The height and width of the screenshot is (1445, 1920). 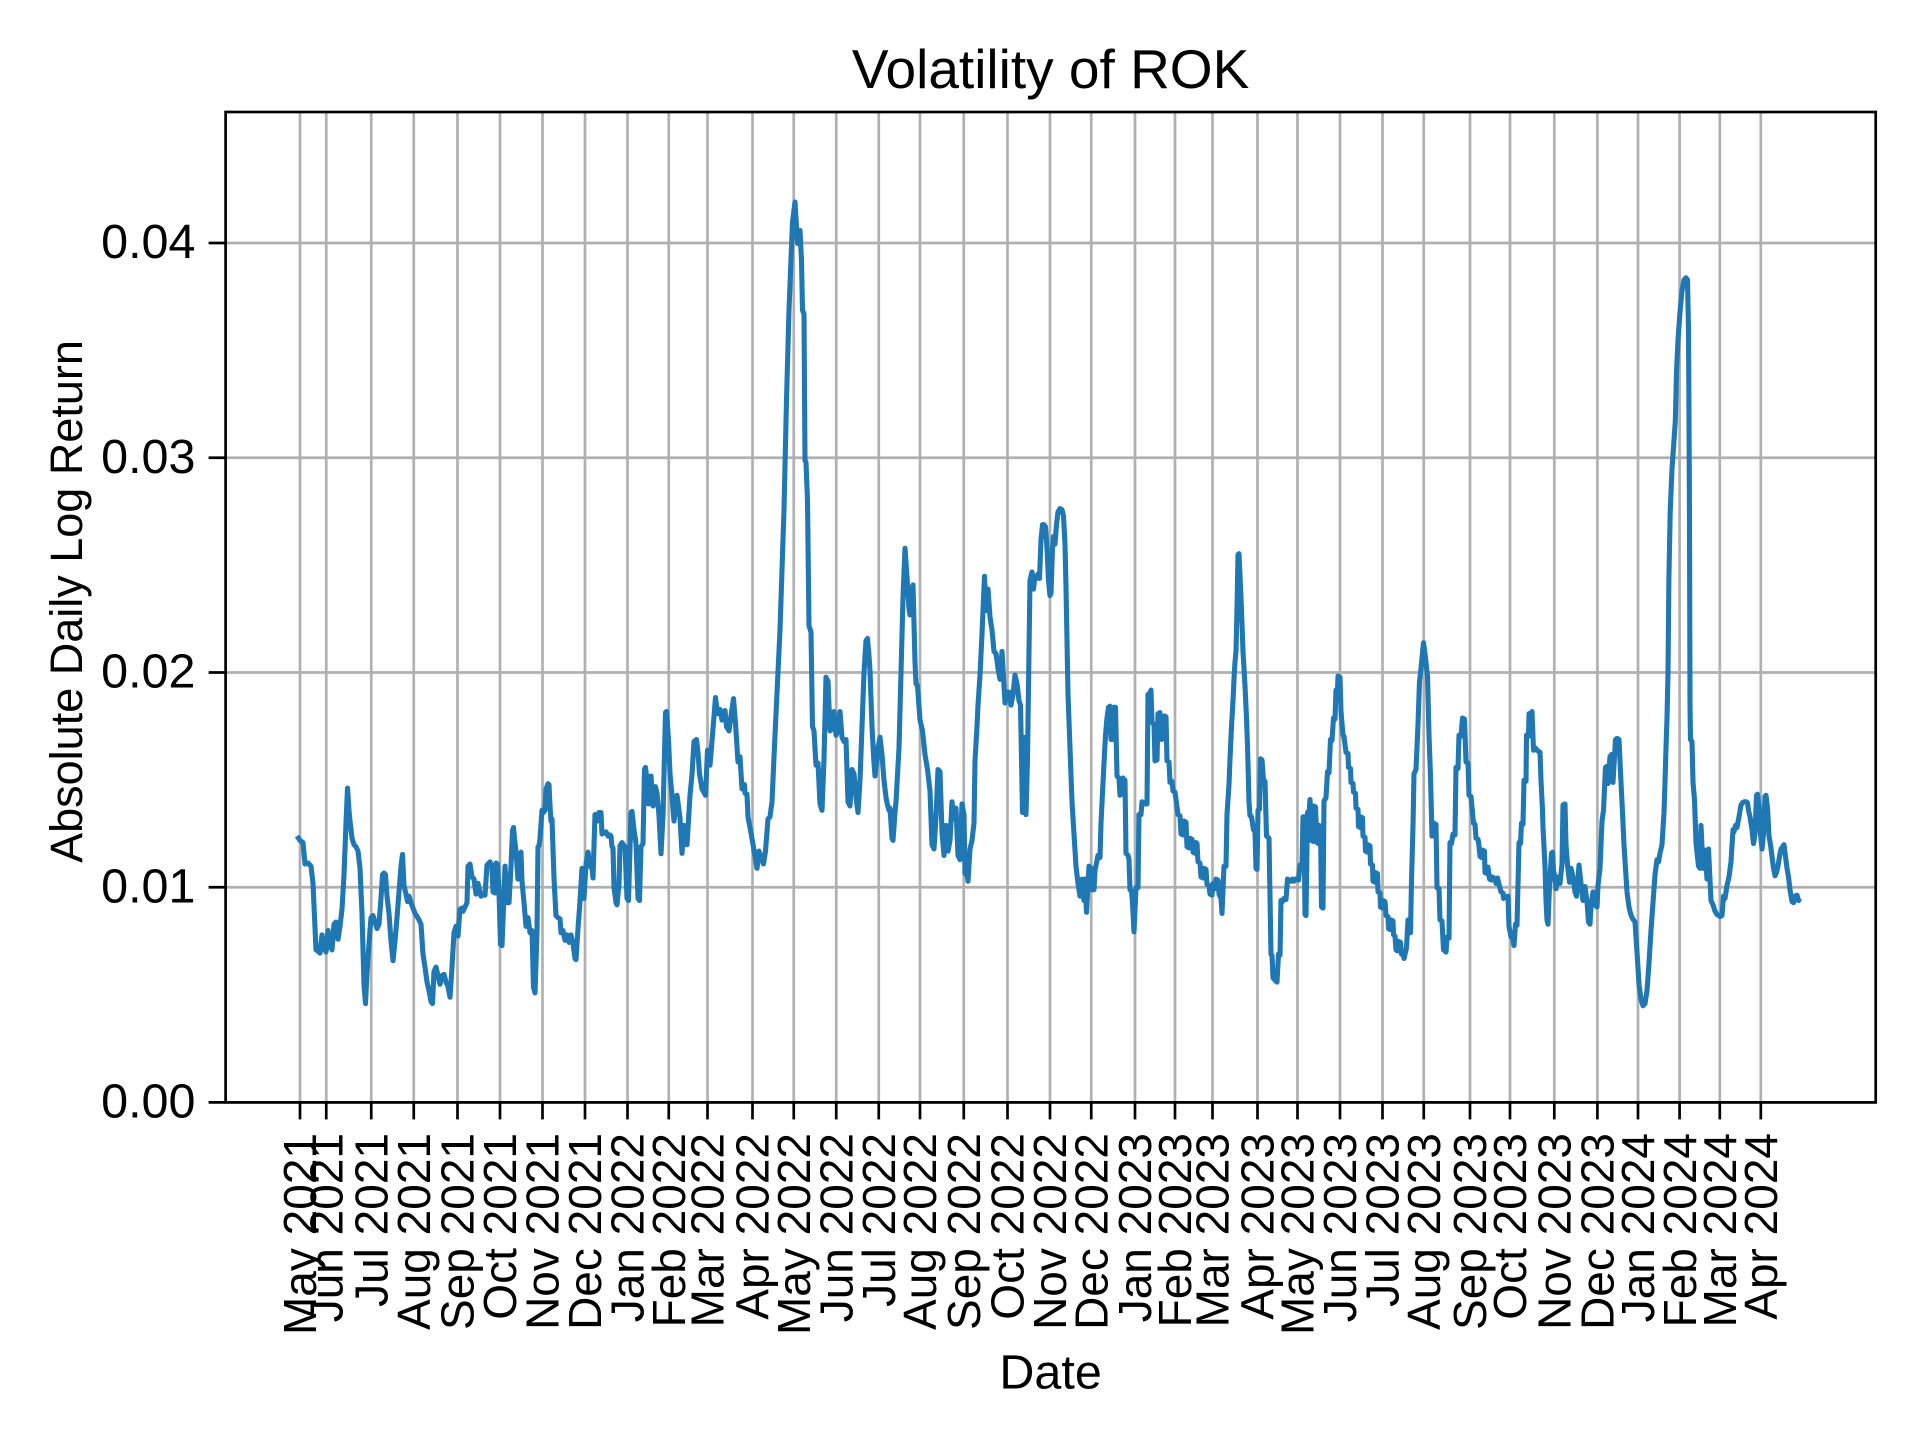 What do you see at coordinates (920, 1231) in the screenshot?
I see `svg-text: Aug 2022` at bounding box center [920, 1231].